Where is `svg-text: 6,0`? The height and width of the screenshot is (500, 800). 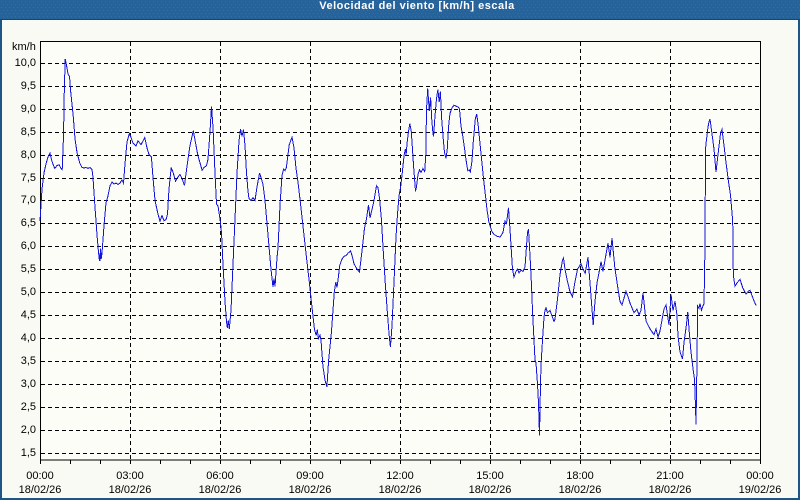
svg-text: 6,0 is located at coordinates (28, 246).